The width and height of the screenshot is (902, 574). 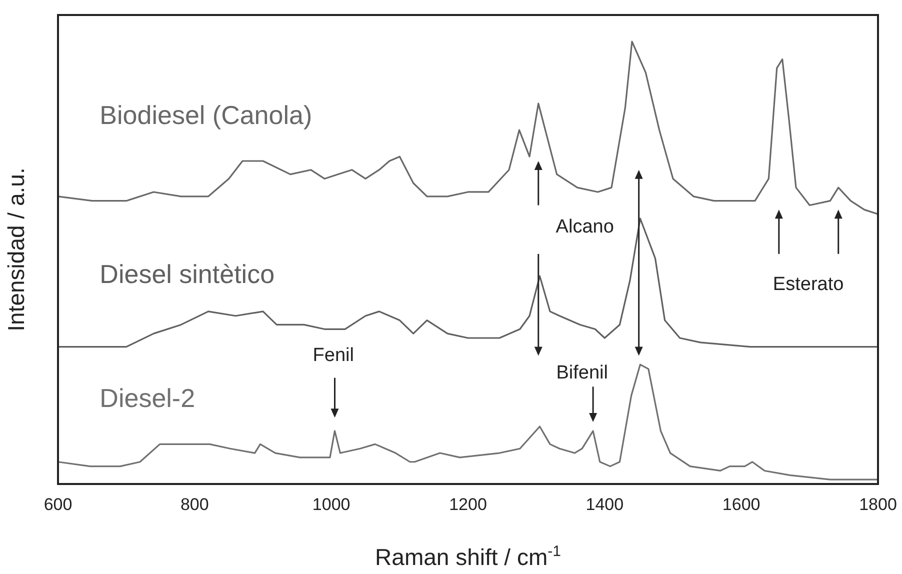 What do you see at coordinates (605, 504) in the screenshot?
I see `x-tick-label: 1400` at bounding box center [605, 504].